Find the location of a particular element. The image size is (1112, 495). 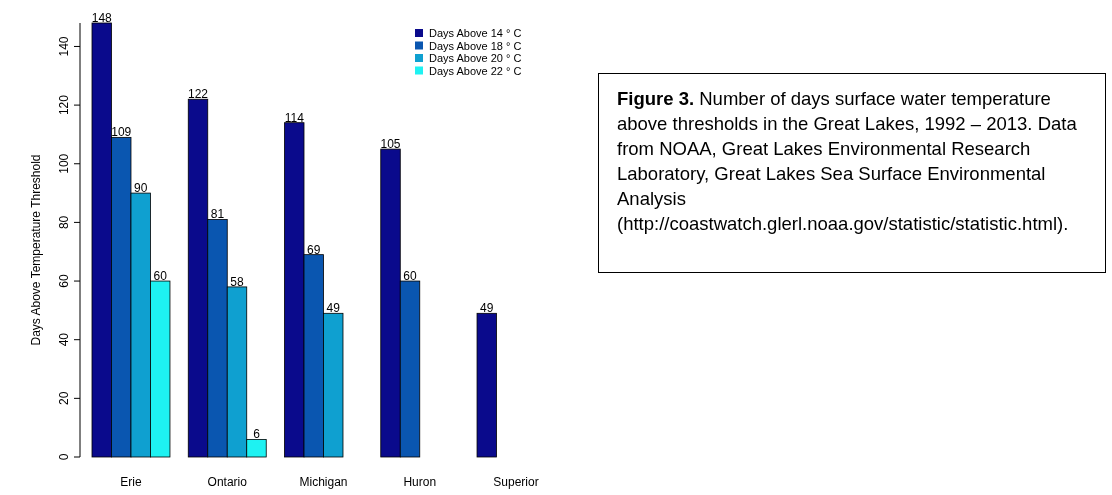

bar is located at coordinates (486, 385).